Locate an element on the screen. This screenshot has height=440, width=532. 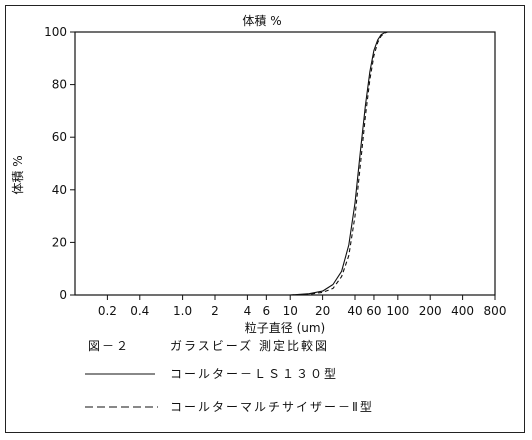
x-tick-label: 0.2 is located at coordinates (107, 311).